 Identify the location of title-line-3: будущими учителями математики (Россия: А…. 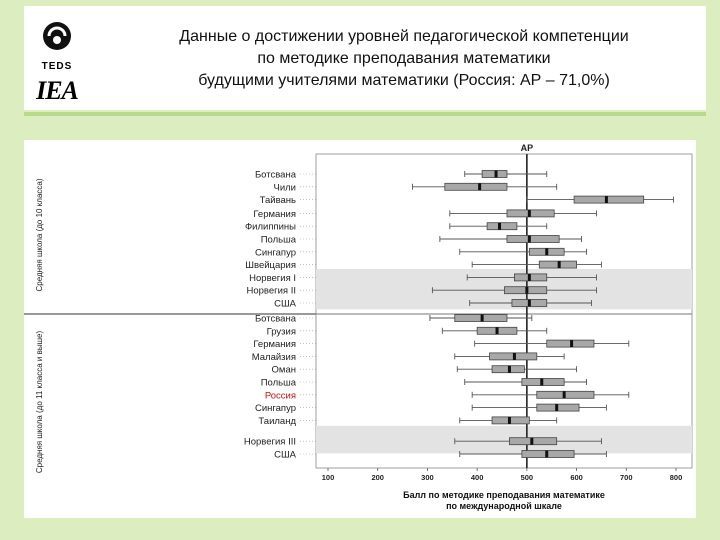
(404, 80).